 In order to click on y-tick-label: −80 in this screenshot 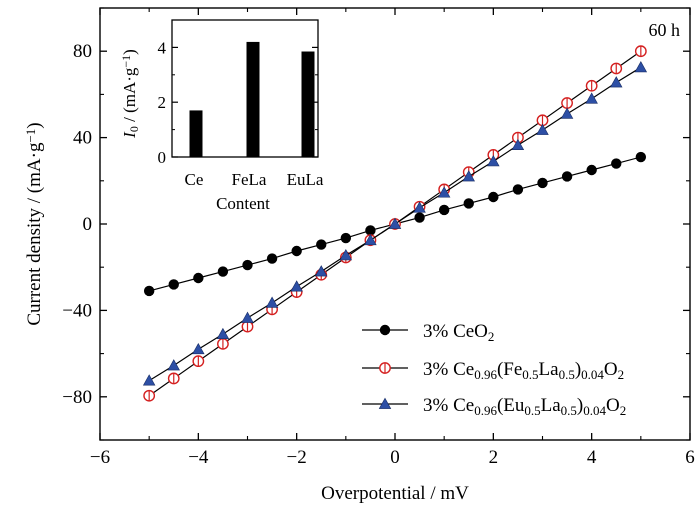, I will do `click(77, 397)`.